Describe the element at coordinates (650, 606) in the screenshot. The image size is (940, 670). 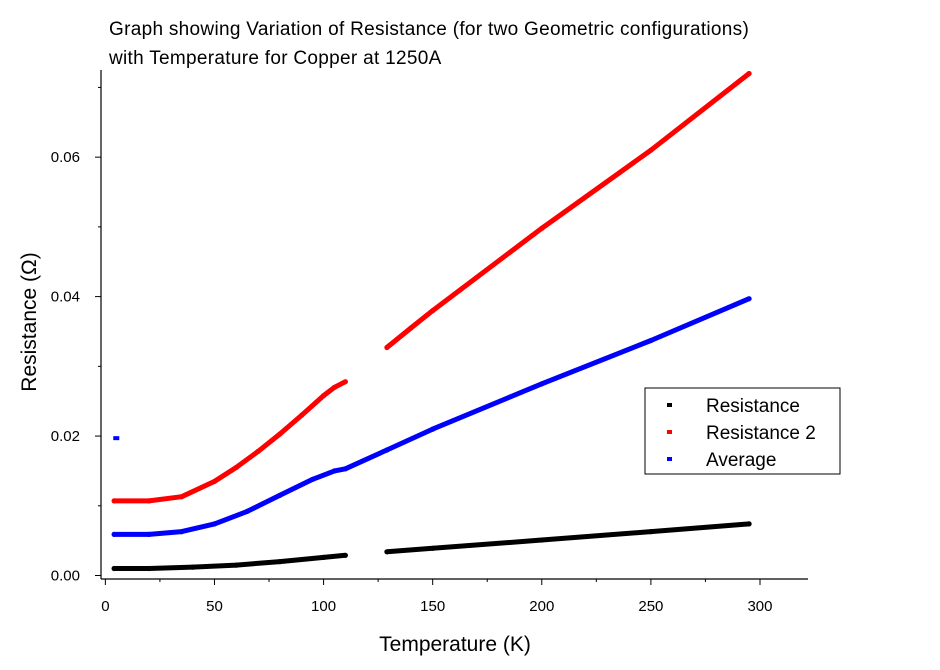
I see `x-tick-label: 250` at that location.